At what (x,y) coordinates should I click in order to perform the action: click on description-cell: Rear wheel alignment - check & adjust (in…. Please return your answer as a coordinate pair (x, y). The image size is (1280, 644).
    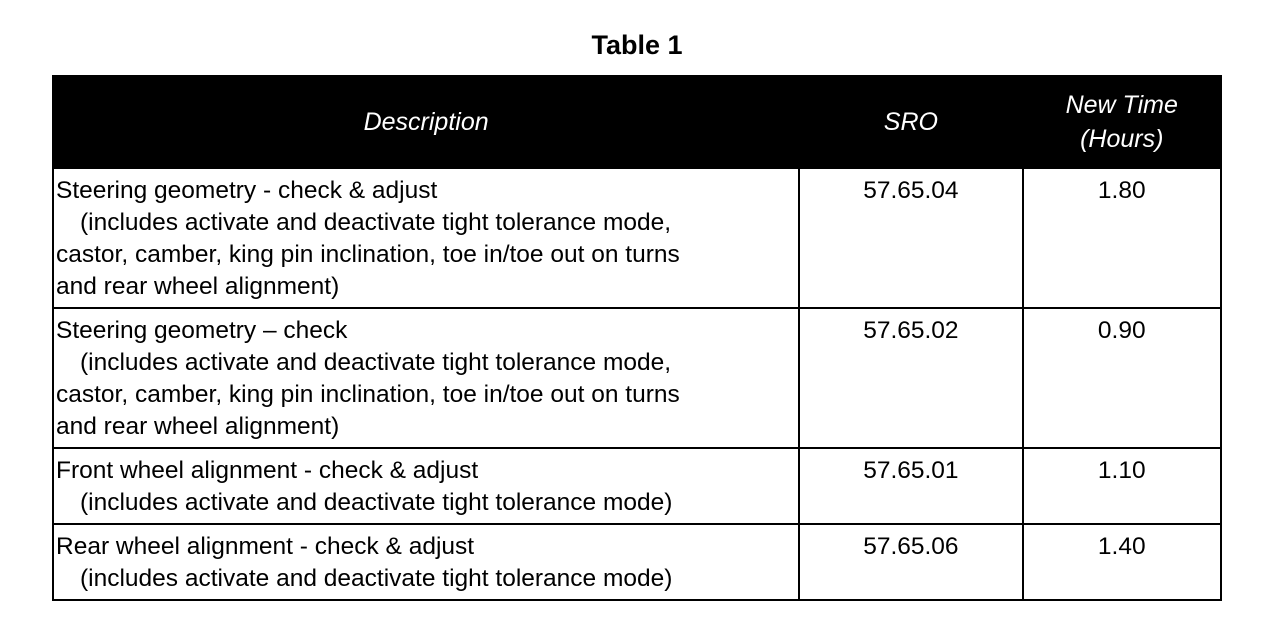
    Looking at the image, I should click on (426, 562).